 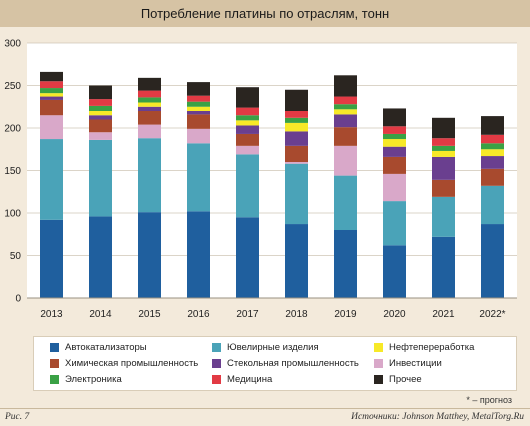 I want to click on legend-label: Ювелирные изделия, so click(x=273, y=347).